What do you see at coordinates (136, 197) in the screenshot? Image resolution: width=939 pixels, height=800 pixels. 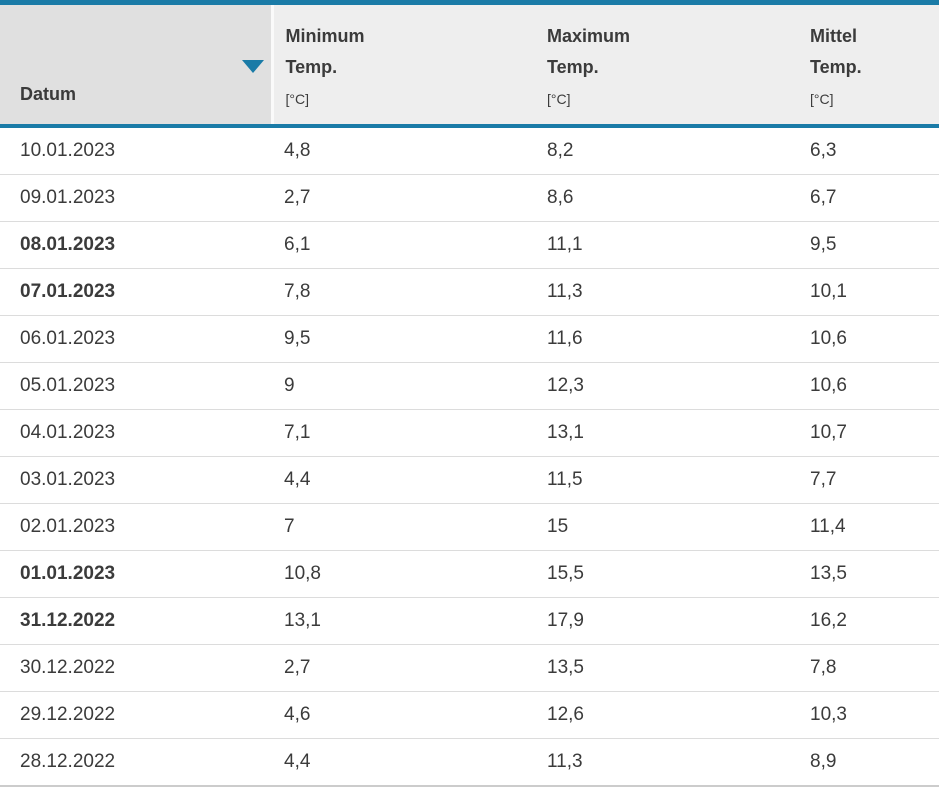 I see `cell-datum: 09.01.2023` at bounding box center [136, 197].